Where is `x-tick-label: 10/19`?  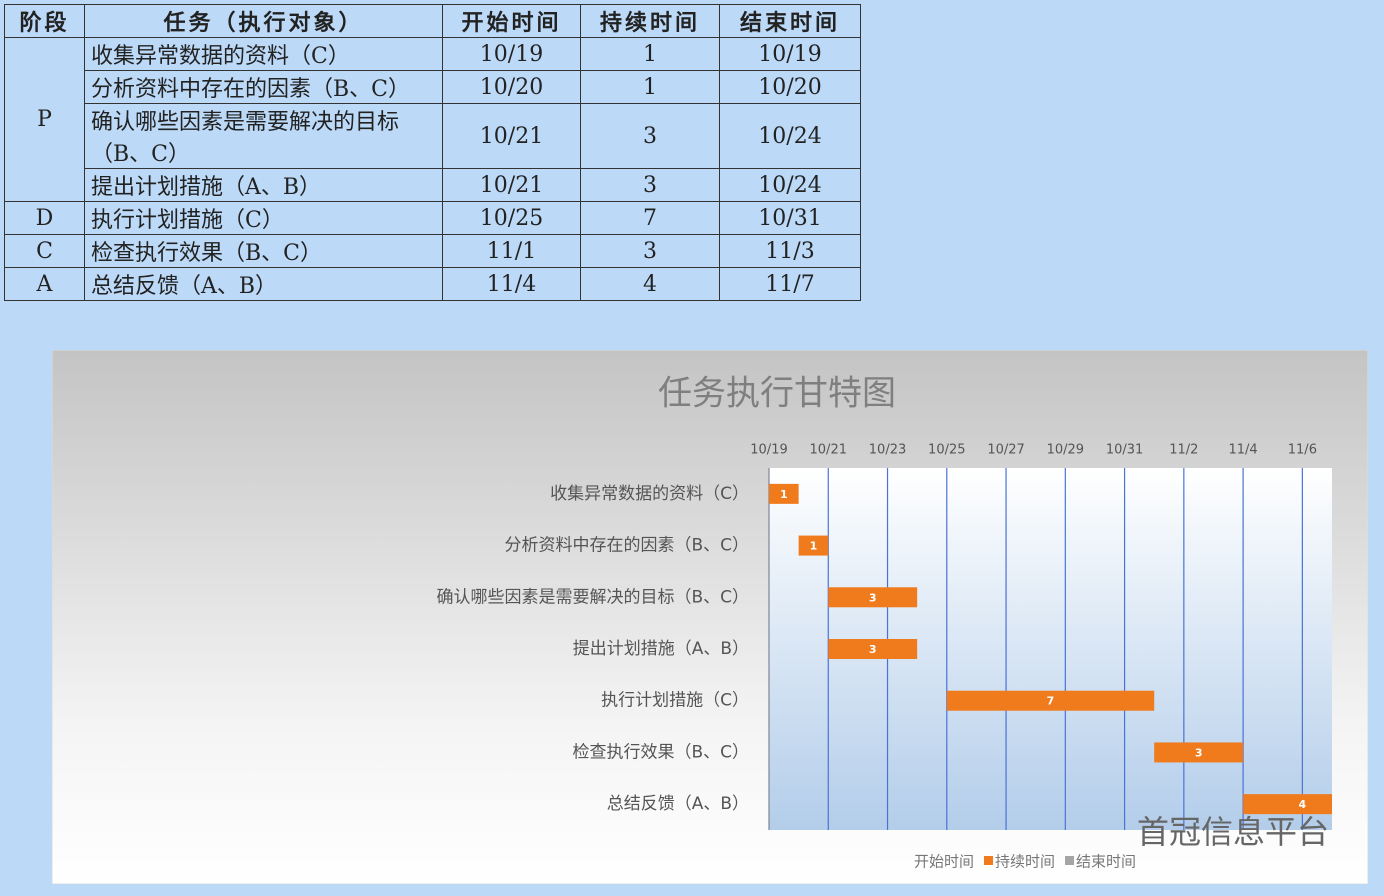 x-tick-label: 10/19 is located at coordinates (768, 450).